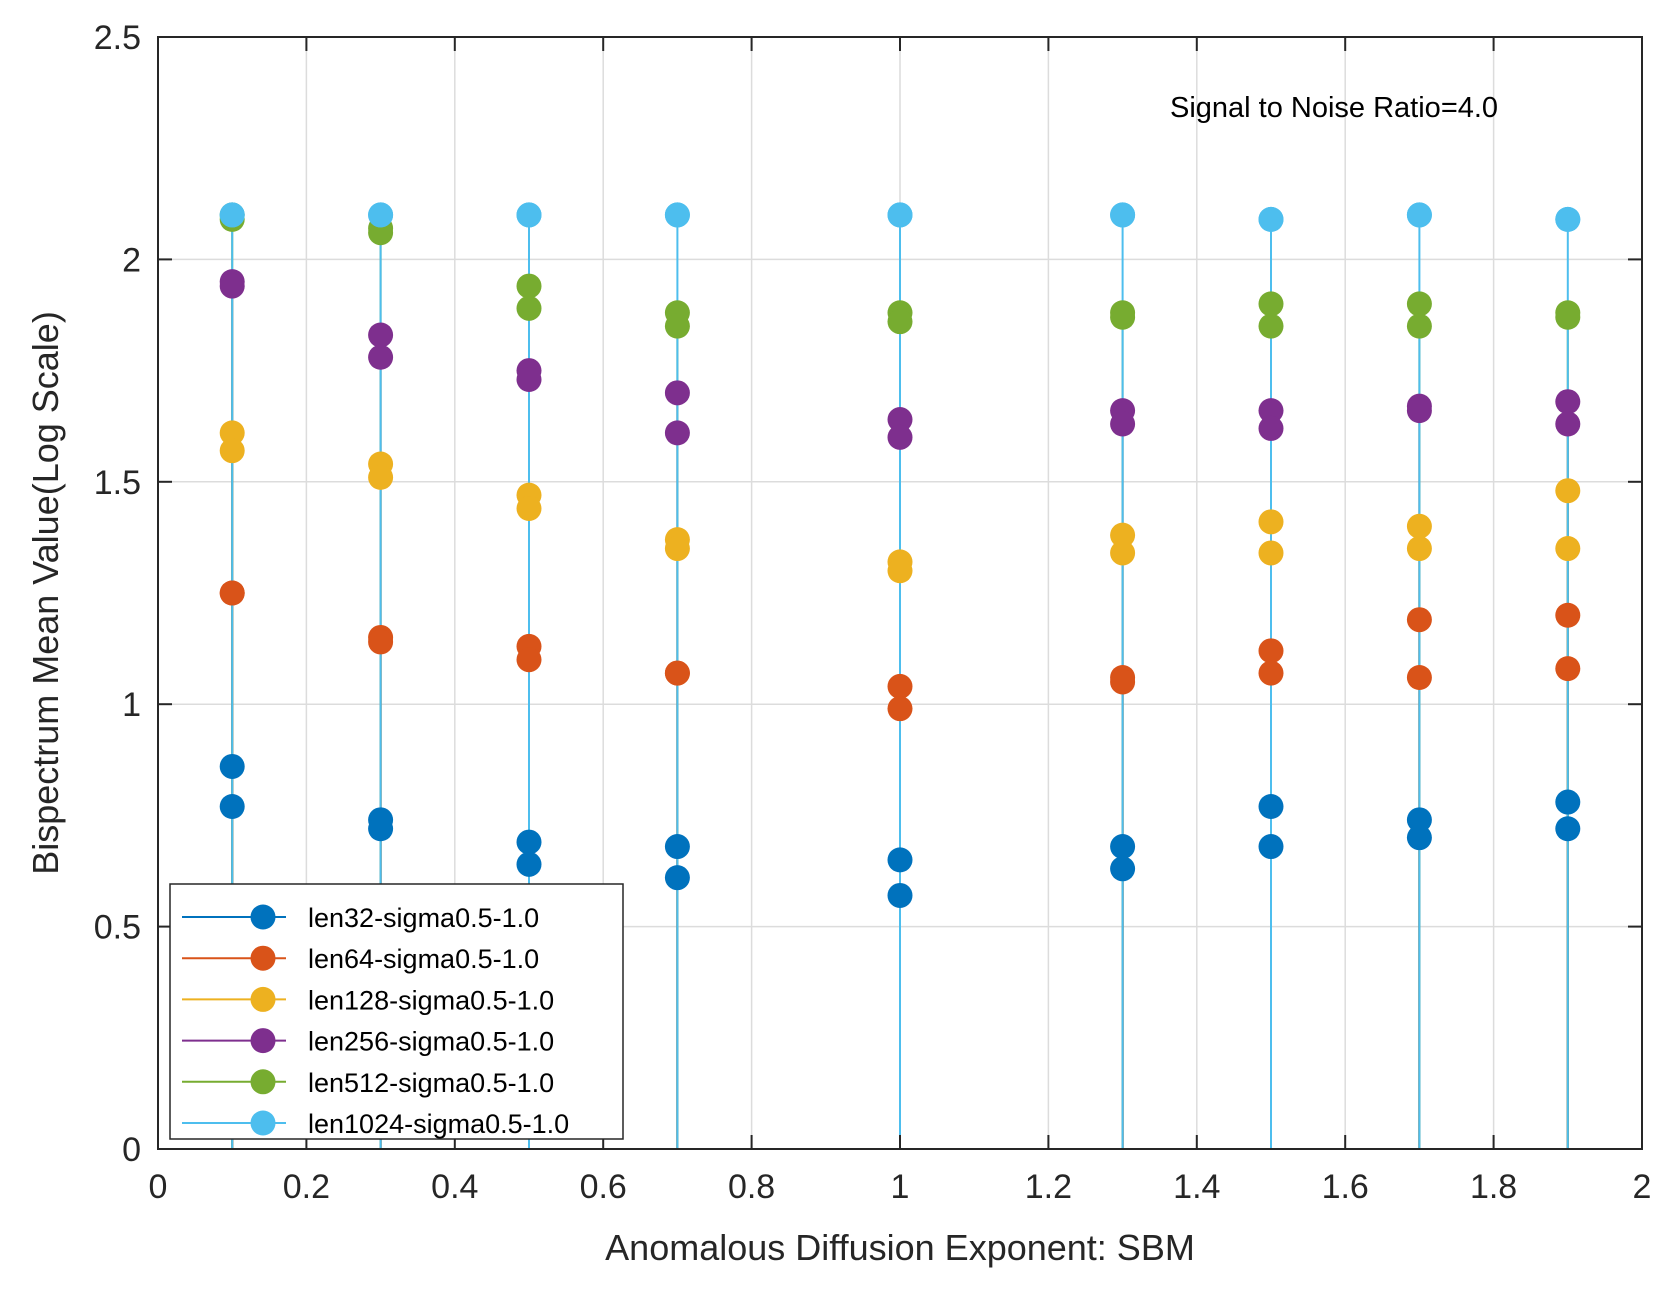 This screenshot has height=1295, width=1669. Describe the element at coordinates (1345, 1187) in the screenshot. I see `x-tick-label: 1.6` at that location.